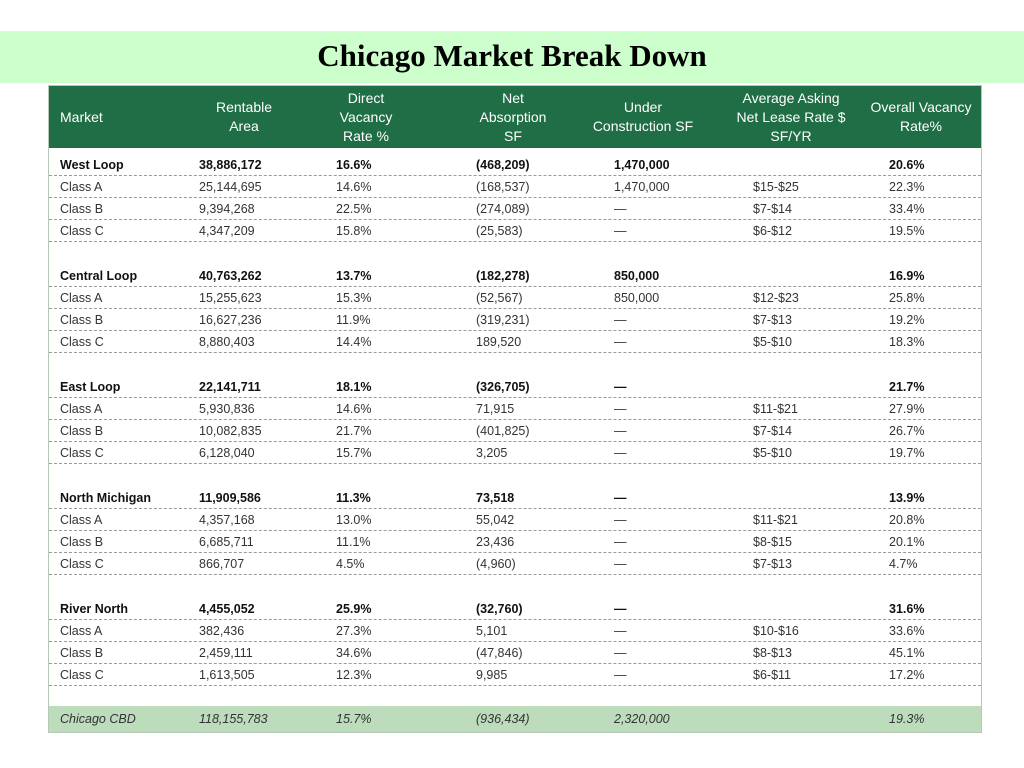 This screenshot has width=1024, height=768. What do you see at coordinates (907, 609) in the screenshot?
I see `cell-overall-vacancy: 31.6%` at bounding box center [907, 609].